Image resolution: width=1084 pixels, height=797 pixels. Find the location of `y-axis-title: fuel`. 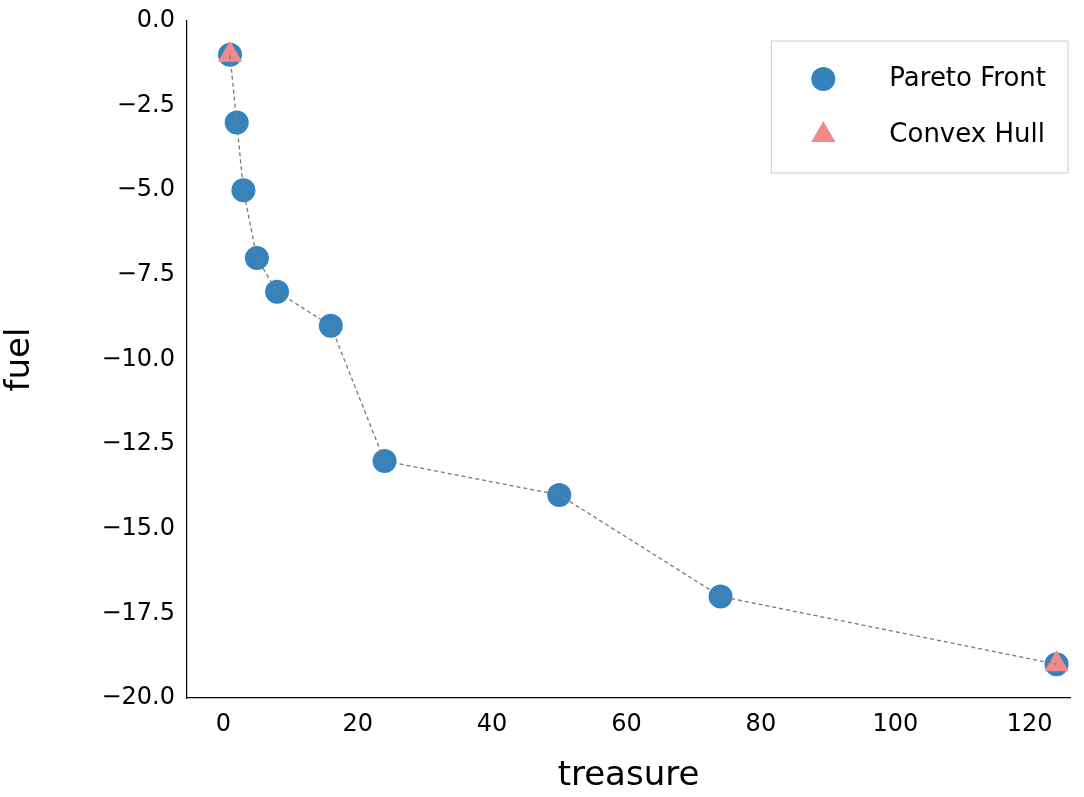

y-axis-title: fuel is located at coordinates (19, 359).